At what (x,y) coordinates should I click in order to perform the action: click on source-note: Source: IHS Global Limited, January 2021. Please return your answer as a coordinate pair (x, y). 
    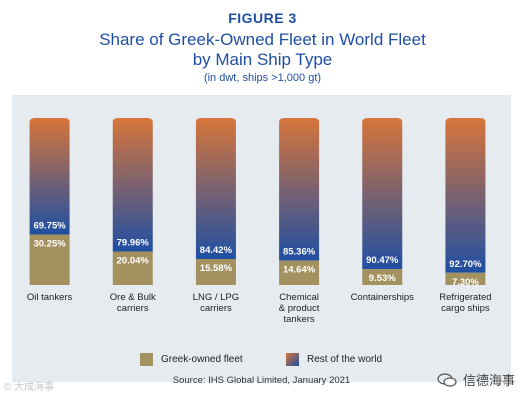
    Looking at the image, I should click on (261, 380).